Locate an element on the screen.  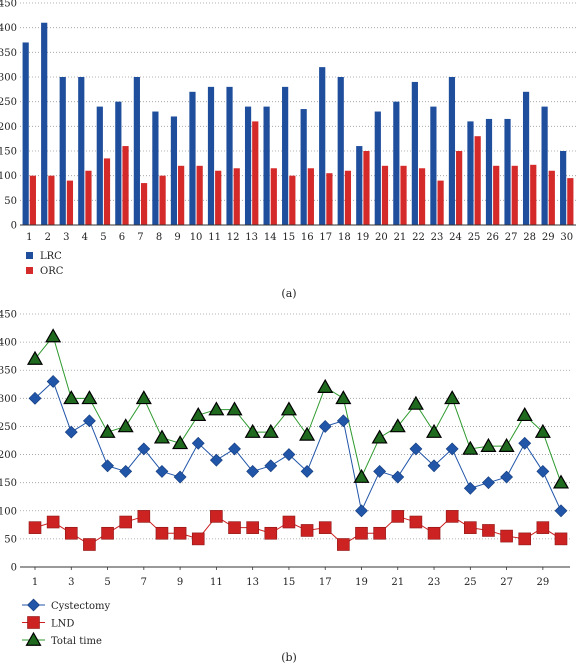
legend-entry: Total time is located at coordinates (62, 639).